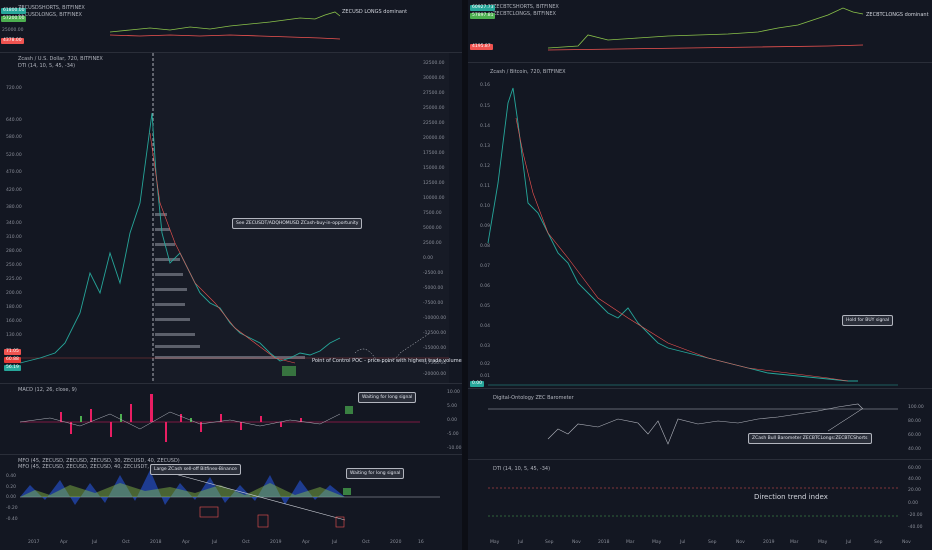 The width and height of the screenshot is (932, 550). What do you see at coordinates (14, 19) in the screenshot?
I see `left-top-tag-2: 57200.00` at bounding box center [14, 19].